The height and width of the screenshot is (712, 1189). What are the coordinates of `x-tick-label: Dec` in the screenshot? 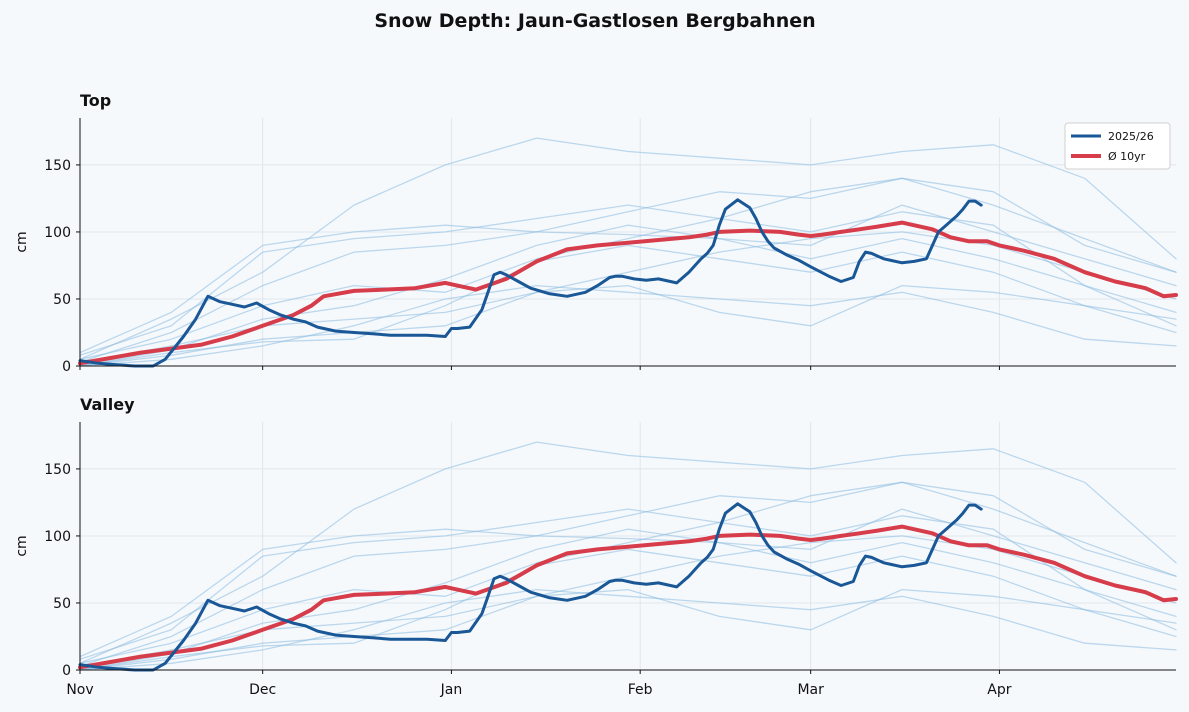 It's located at (262, 690).